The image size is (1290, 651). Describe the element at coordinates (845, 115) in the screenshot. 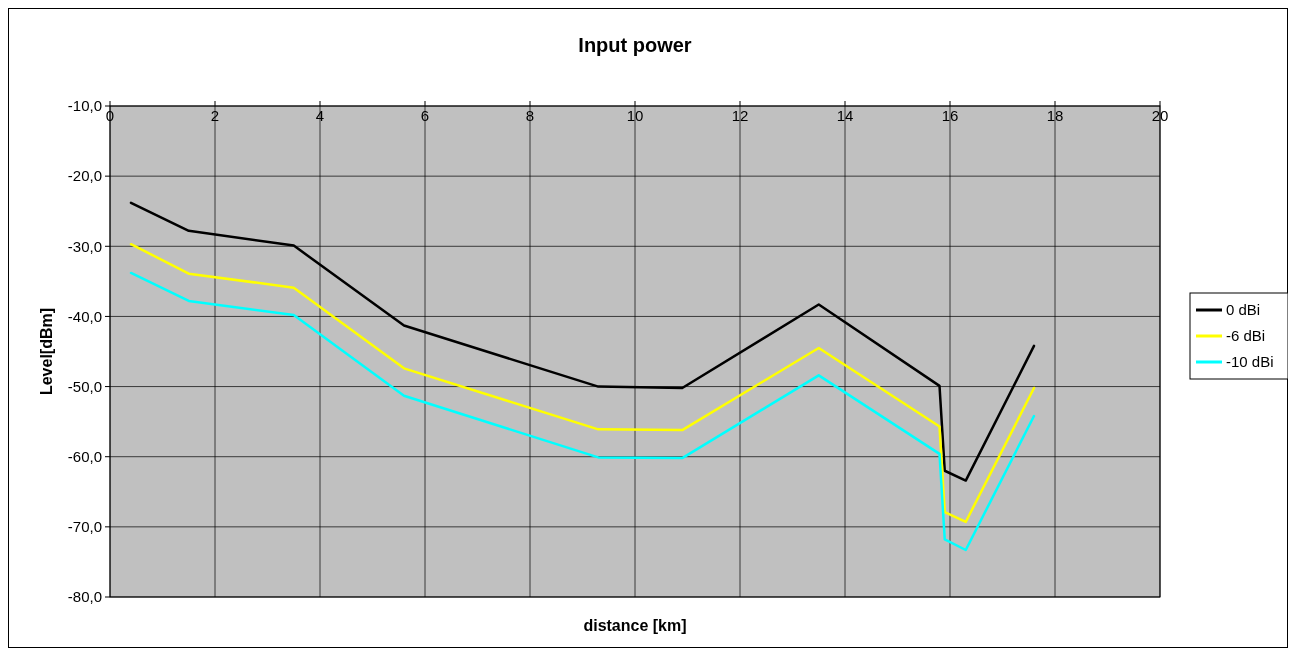

I see `x-tick-label: 14` at that location.